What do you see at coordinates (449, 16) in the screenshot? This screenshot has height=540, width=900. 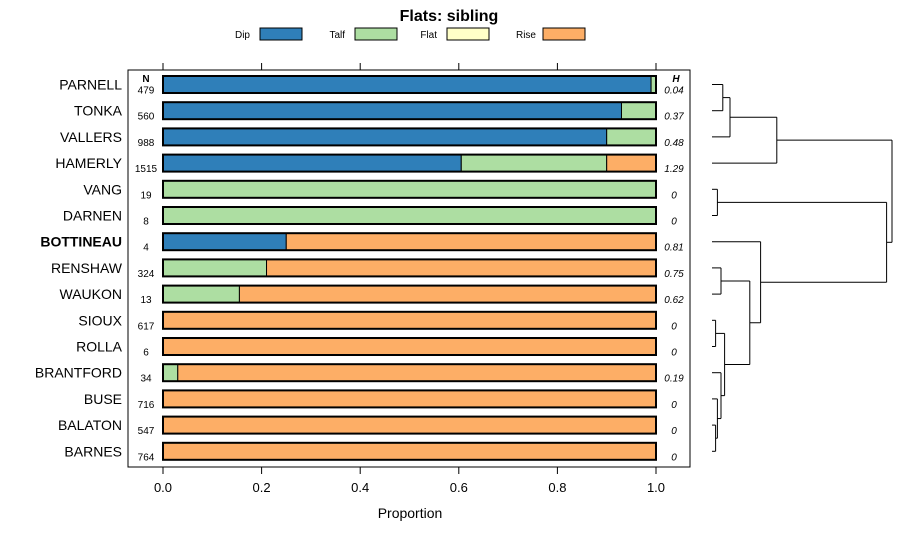 I see `chart-title: Flats: sibling` at bounding box center [449, 16].